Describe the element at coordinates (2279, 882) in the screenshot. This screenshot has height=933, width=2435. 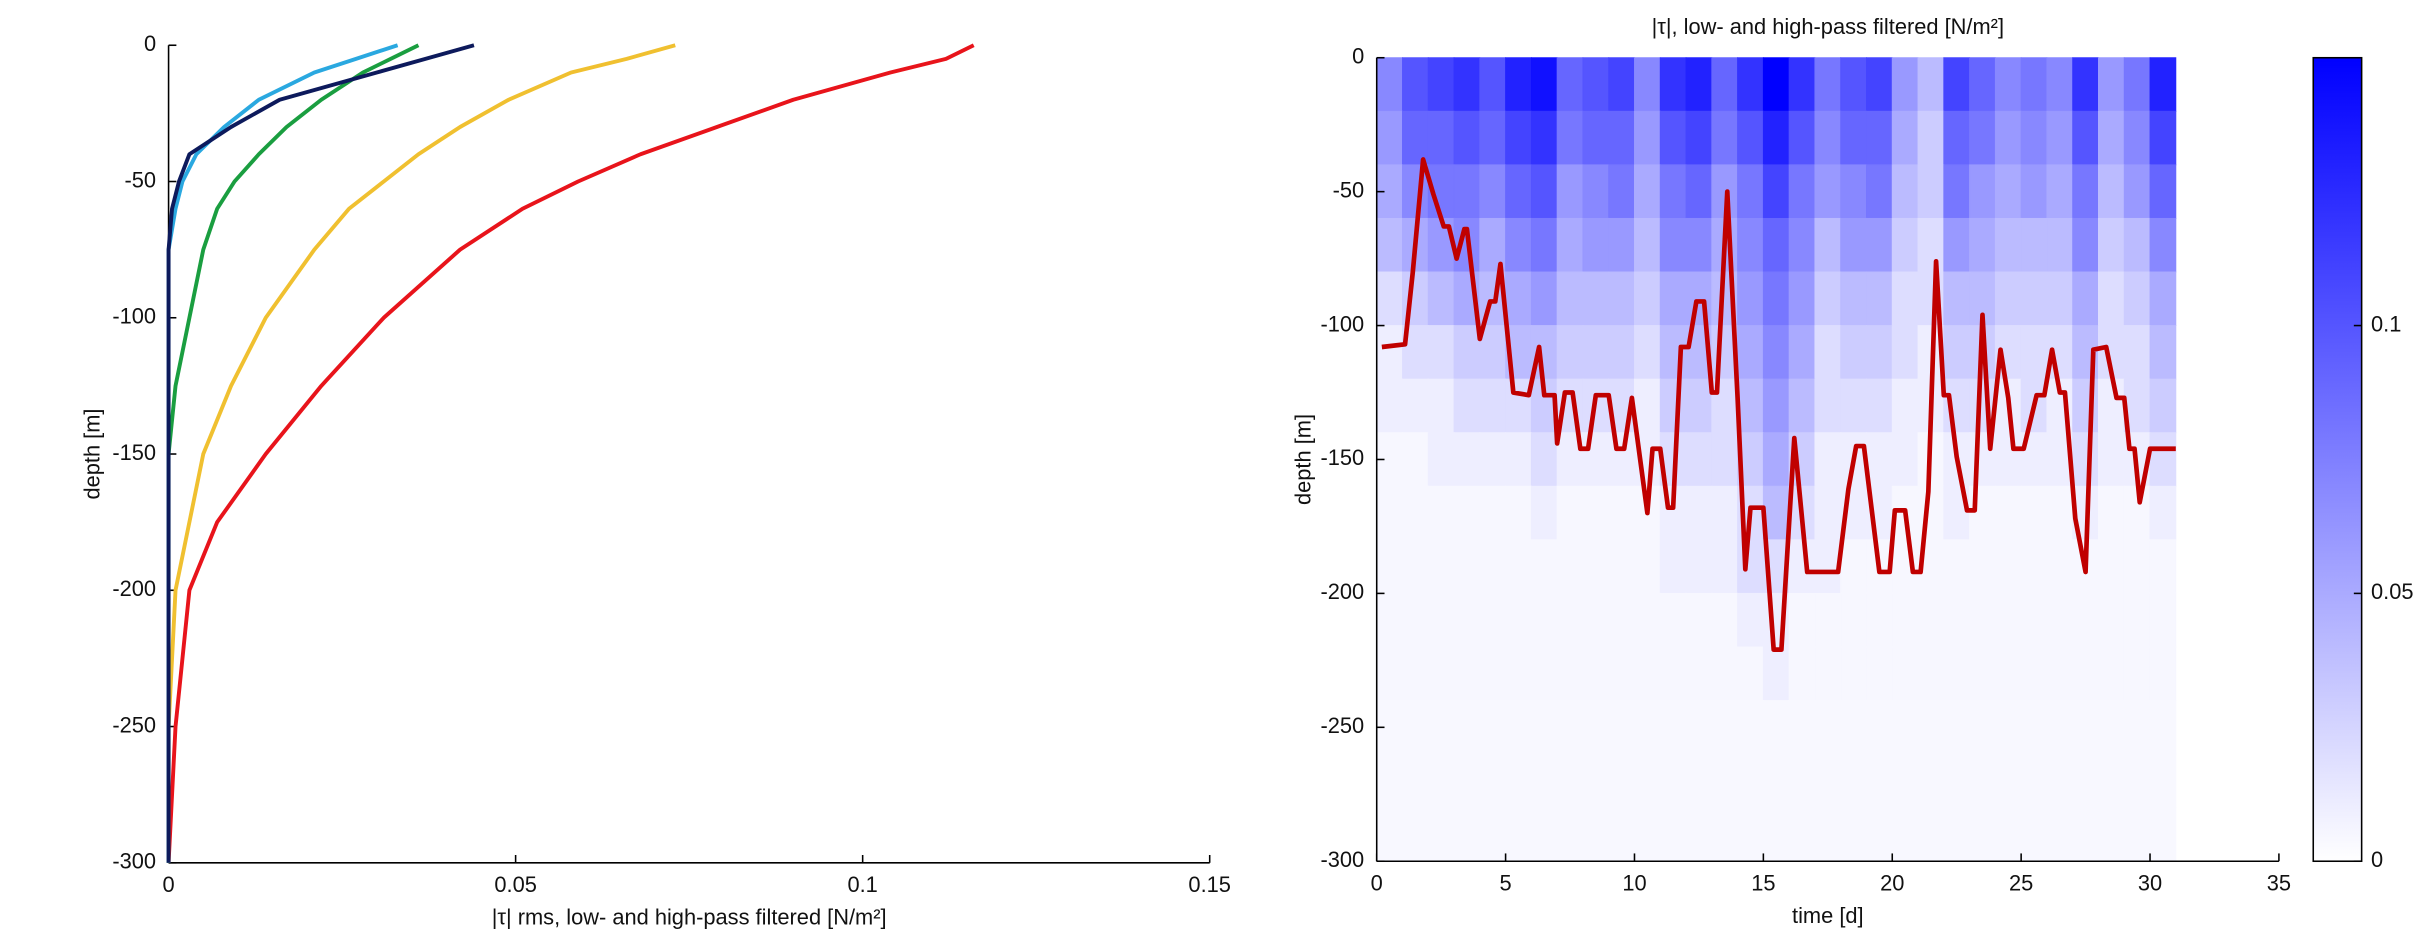
I see `x-tick-label: 35` at that location.